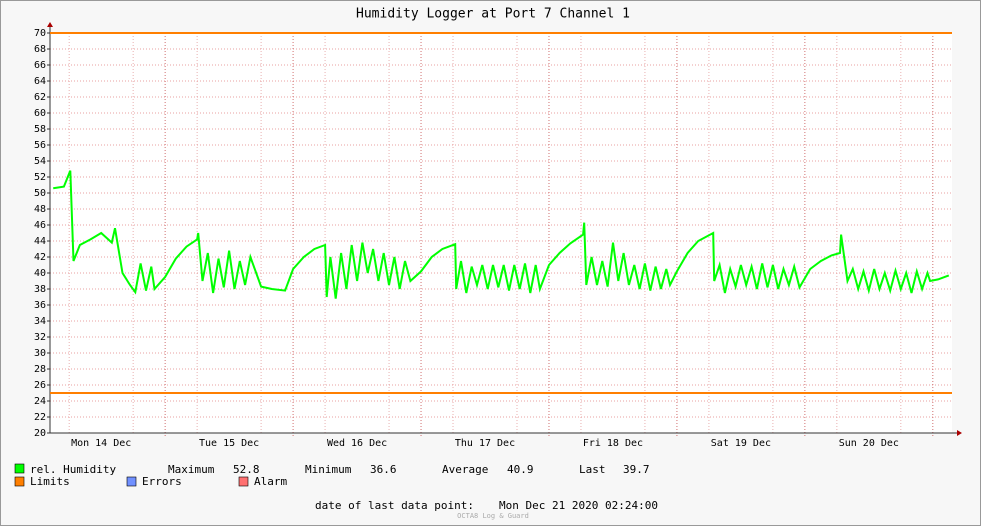 The height and width of the screenshot is (526, 981). Describe the element at coordinates (40, 433) in the screenshot. I see `y-tick-label: 20` at that location.